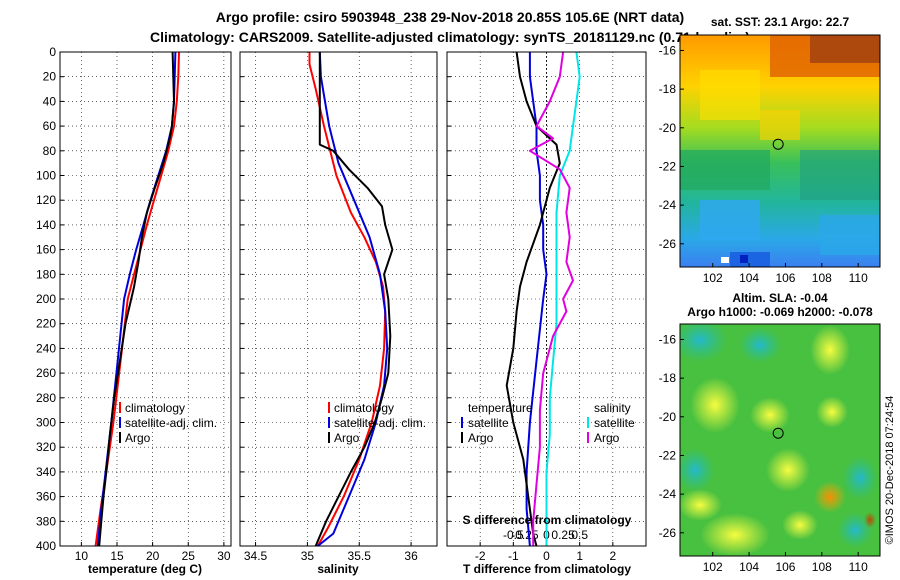  What do you see at coordinates (780, 312) in the screenshot?
I see `sla-map-title-line2: Argo h1000: -0.069 h2000: -0.078` at bounding box center [780, 312].